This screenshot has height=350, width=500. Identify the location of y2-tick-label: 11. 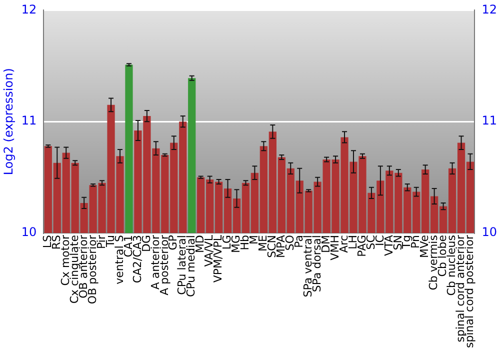
(490, 121).